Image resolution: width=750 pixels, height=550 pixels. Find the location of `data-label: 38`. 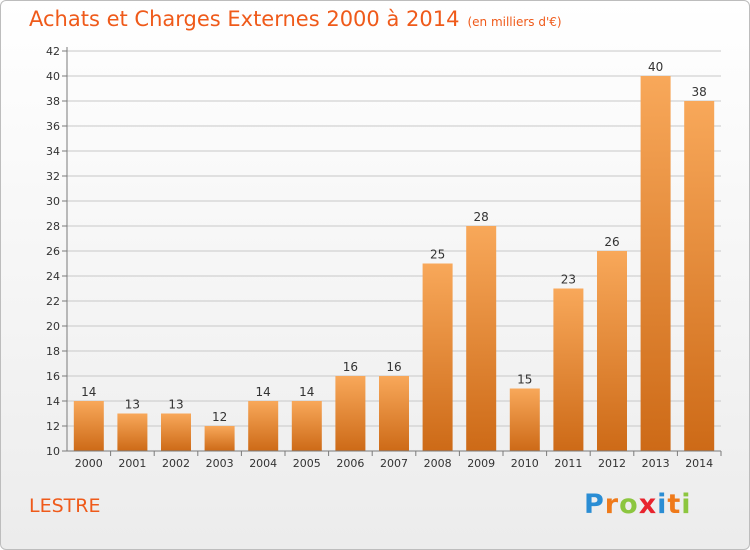

data-label: 38 is located at coordinates (699, 92).